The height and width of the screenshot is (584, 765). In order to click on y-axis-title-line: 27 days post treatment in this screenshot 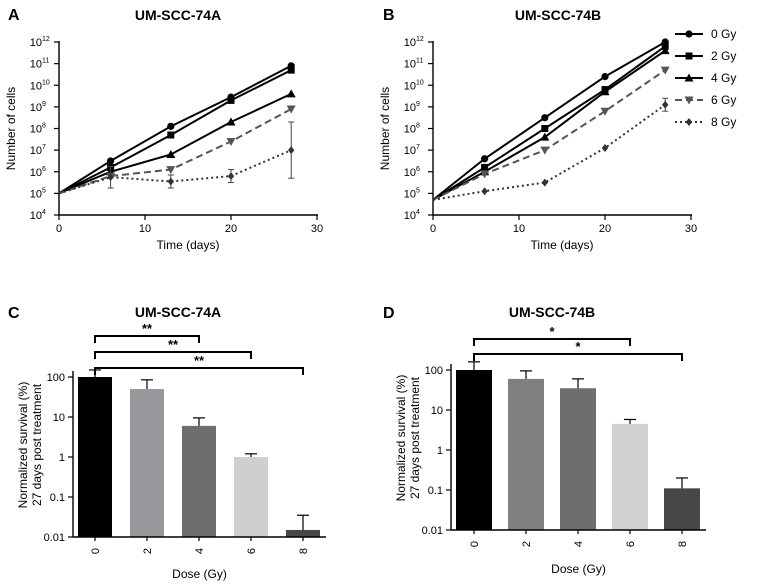, I will do `click(37, 444)`.